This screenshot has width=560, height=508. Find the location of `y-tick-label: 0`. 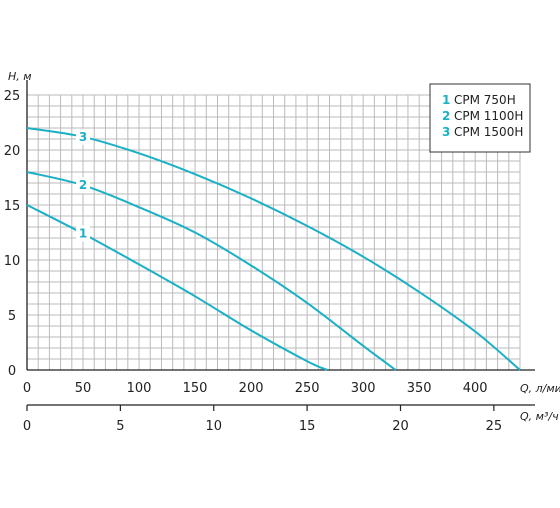

y-tick-label: 0 is located at coordinates (12, 371).